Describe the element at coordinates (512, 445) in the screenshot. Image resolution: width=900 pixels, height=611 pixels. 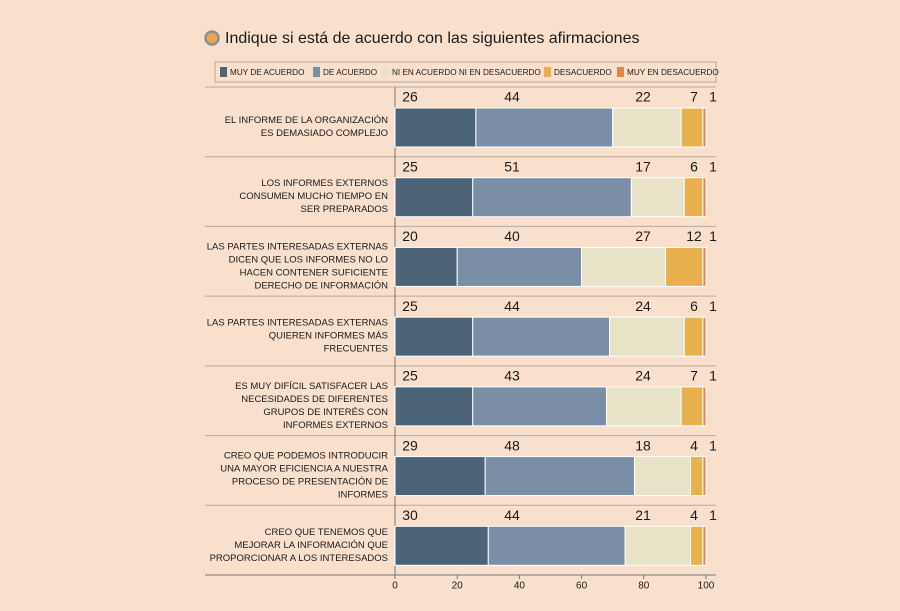
I see `value-label: 48` at that location.